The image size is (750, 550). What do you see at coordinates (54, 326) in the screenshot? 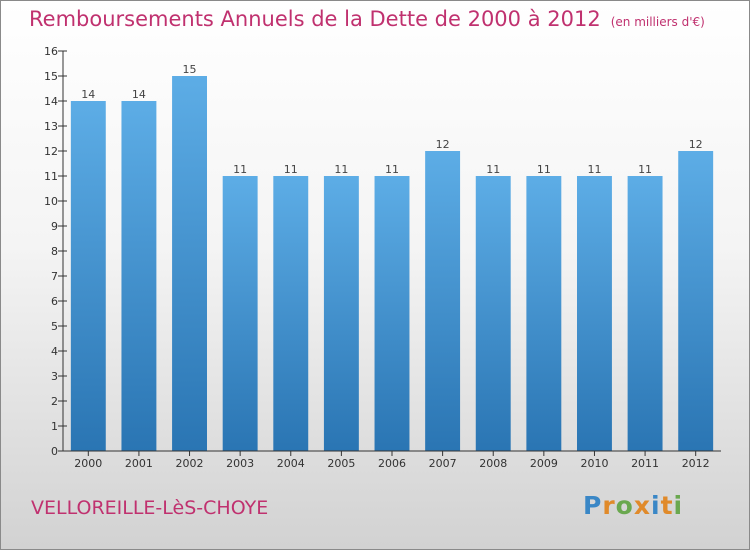
I see `y-tick-label-5: 5` at bounding box center [54, 326].